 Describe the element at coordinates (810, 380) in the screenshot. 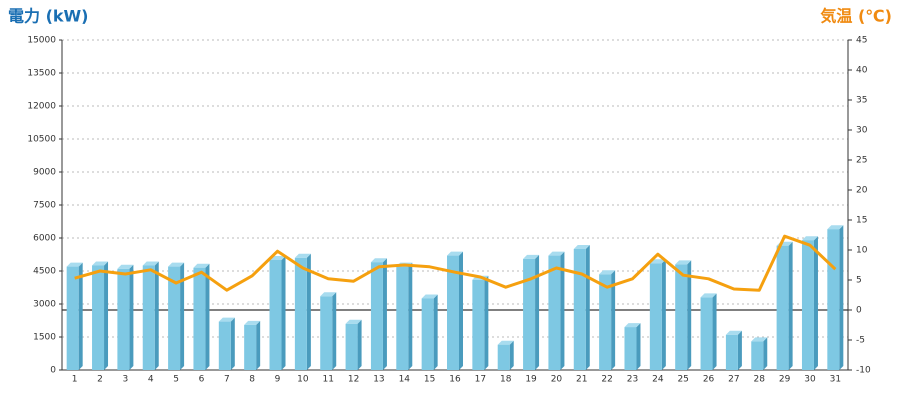

I see `x-tick-label: 30` at that location.